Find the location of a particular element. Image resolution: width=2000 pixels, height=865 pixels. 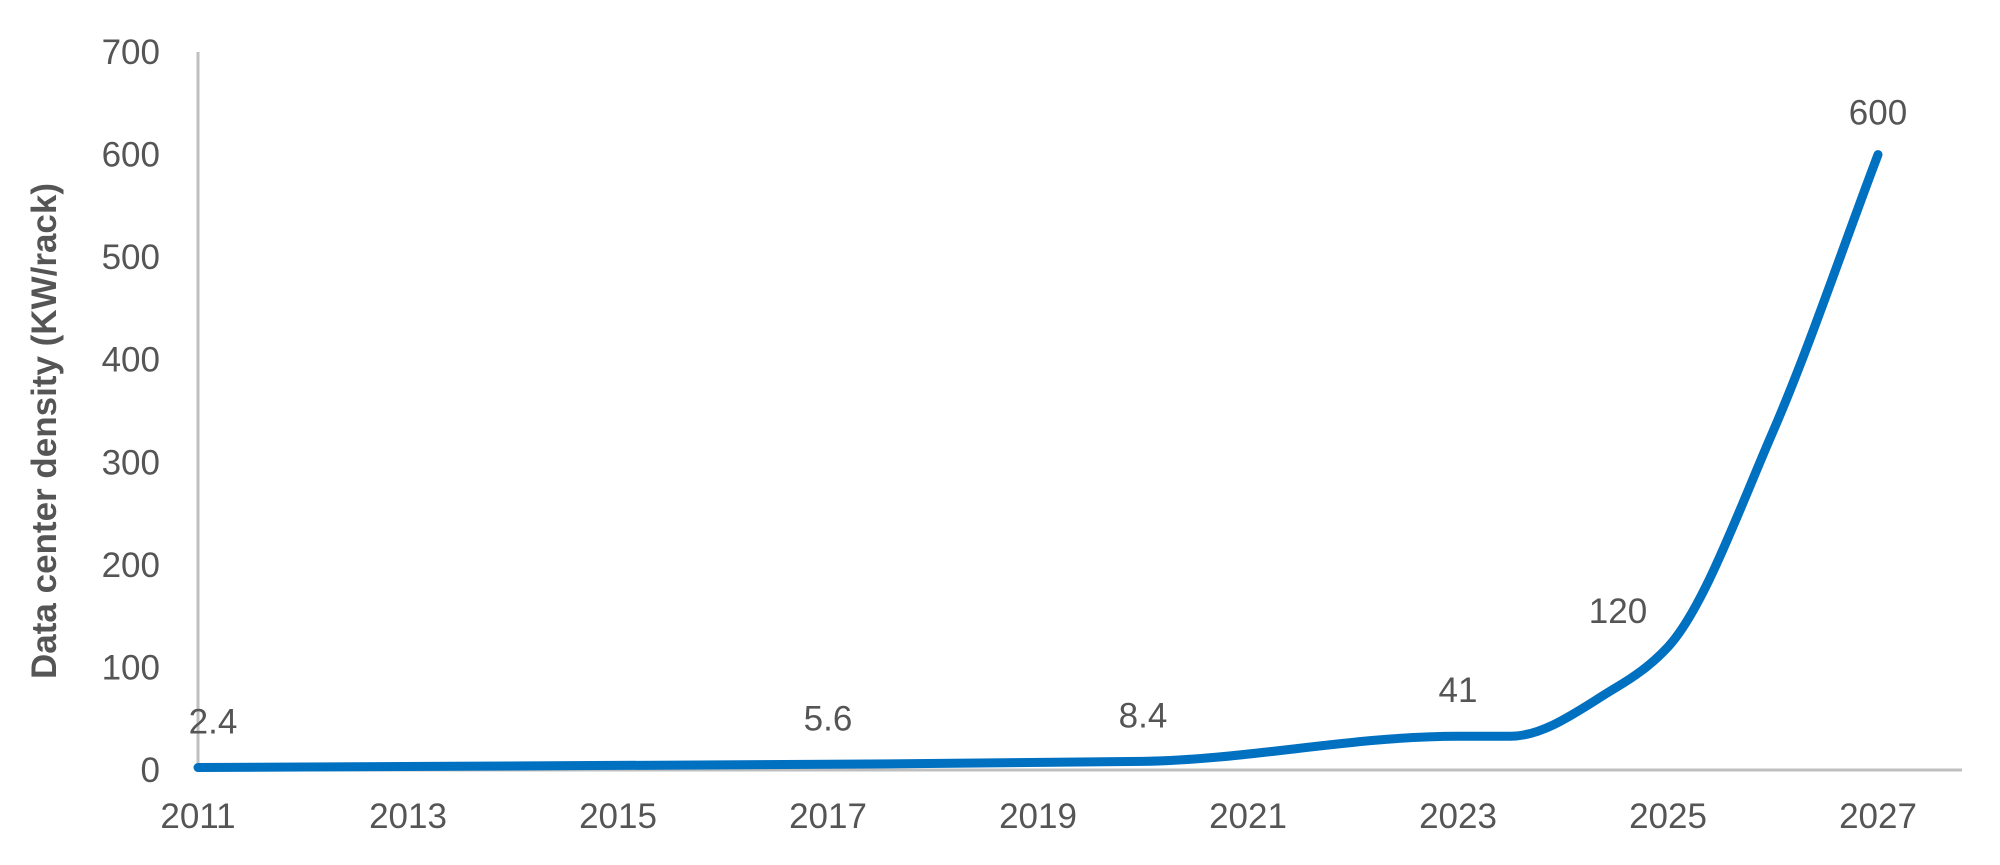

y-axis-title: Data center density (KW/rack) is located at coordinates (44, 431).